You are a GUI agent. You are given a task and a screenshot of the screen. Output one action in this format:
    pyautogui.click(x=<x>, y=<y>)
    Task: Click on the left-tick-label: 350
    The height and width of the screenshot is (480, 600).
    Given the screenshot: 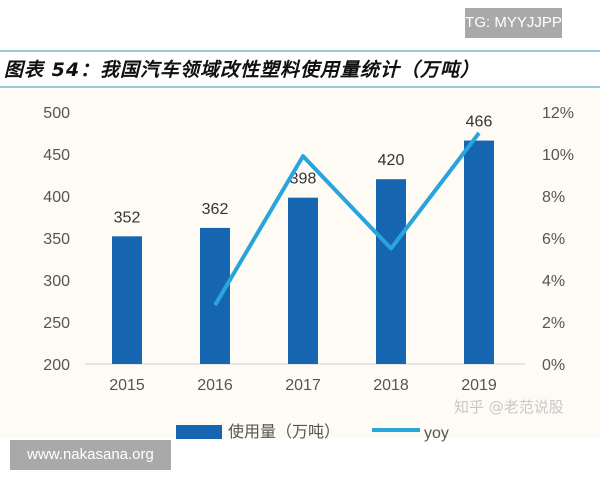 What is the action you would take?
    pyautogui.click(x=56, y=239)
    